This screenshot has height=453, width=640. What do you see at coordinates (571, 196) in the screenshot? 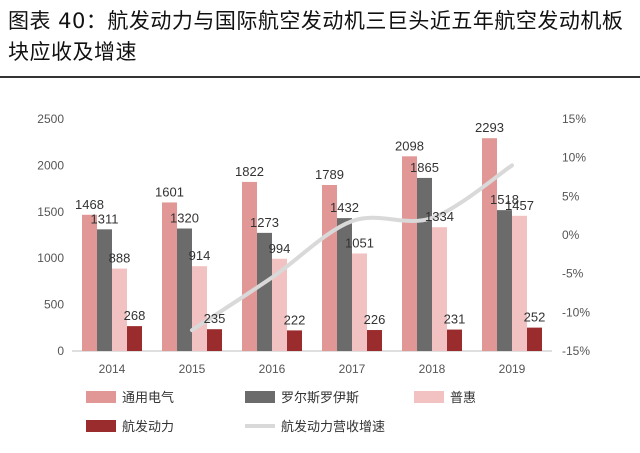
I see `y2-tick-label: 5%` at bounding box center [571, 196].